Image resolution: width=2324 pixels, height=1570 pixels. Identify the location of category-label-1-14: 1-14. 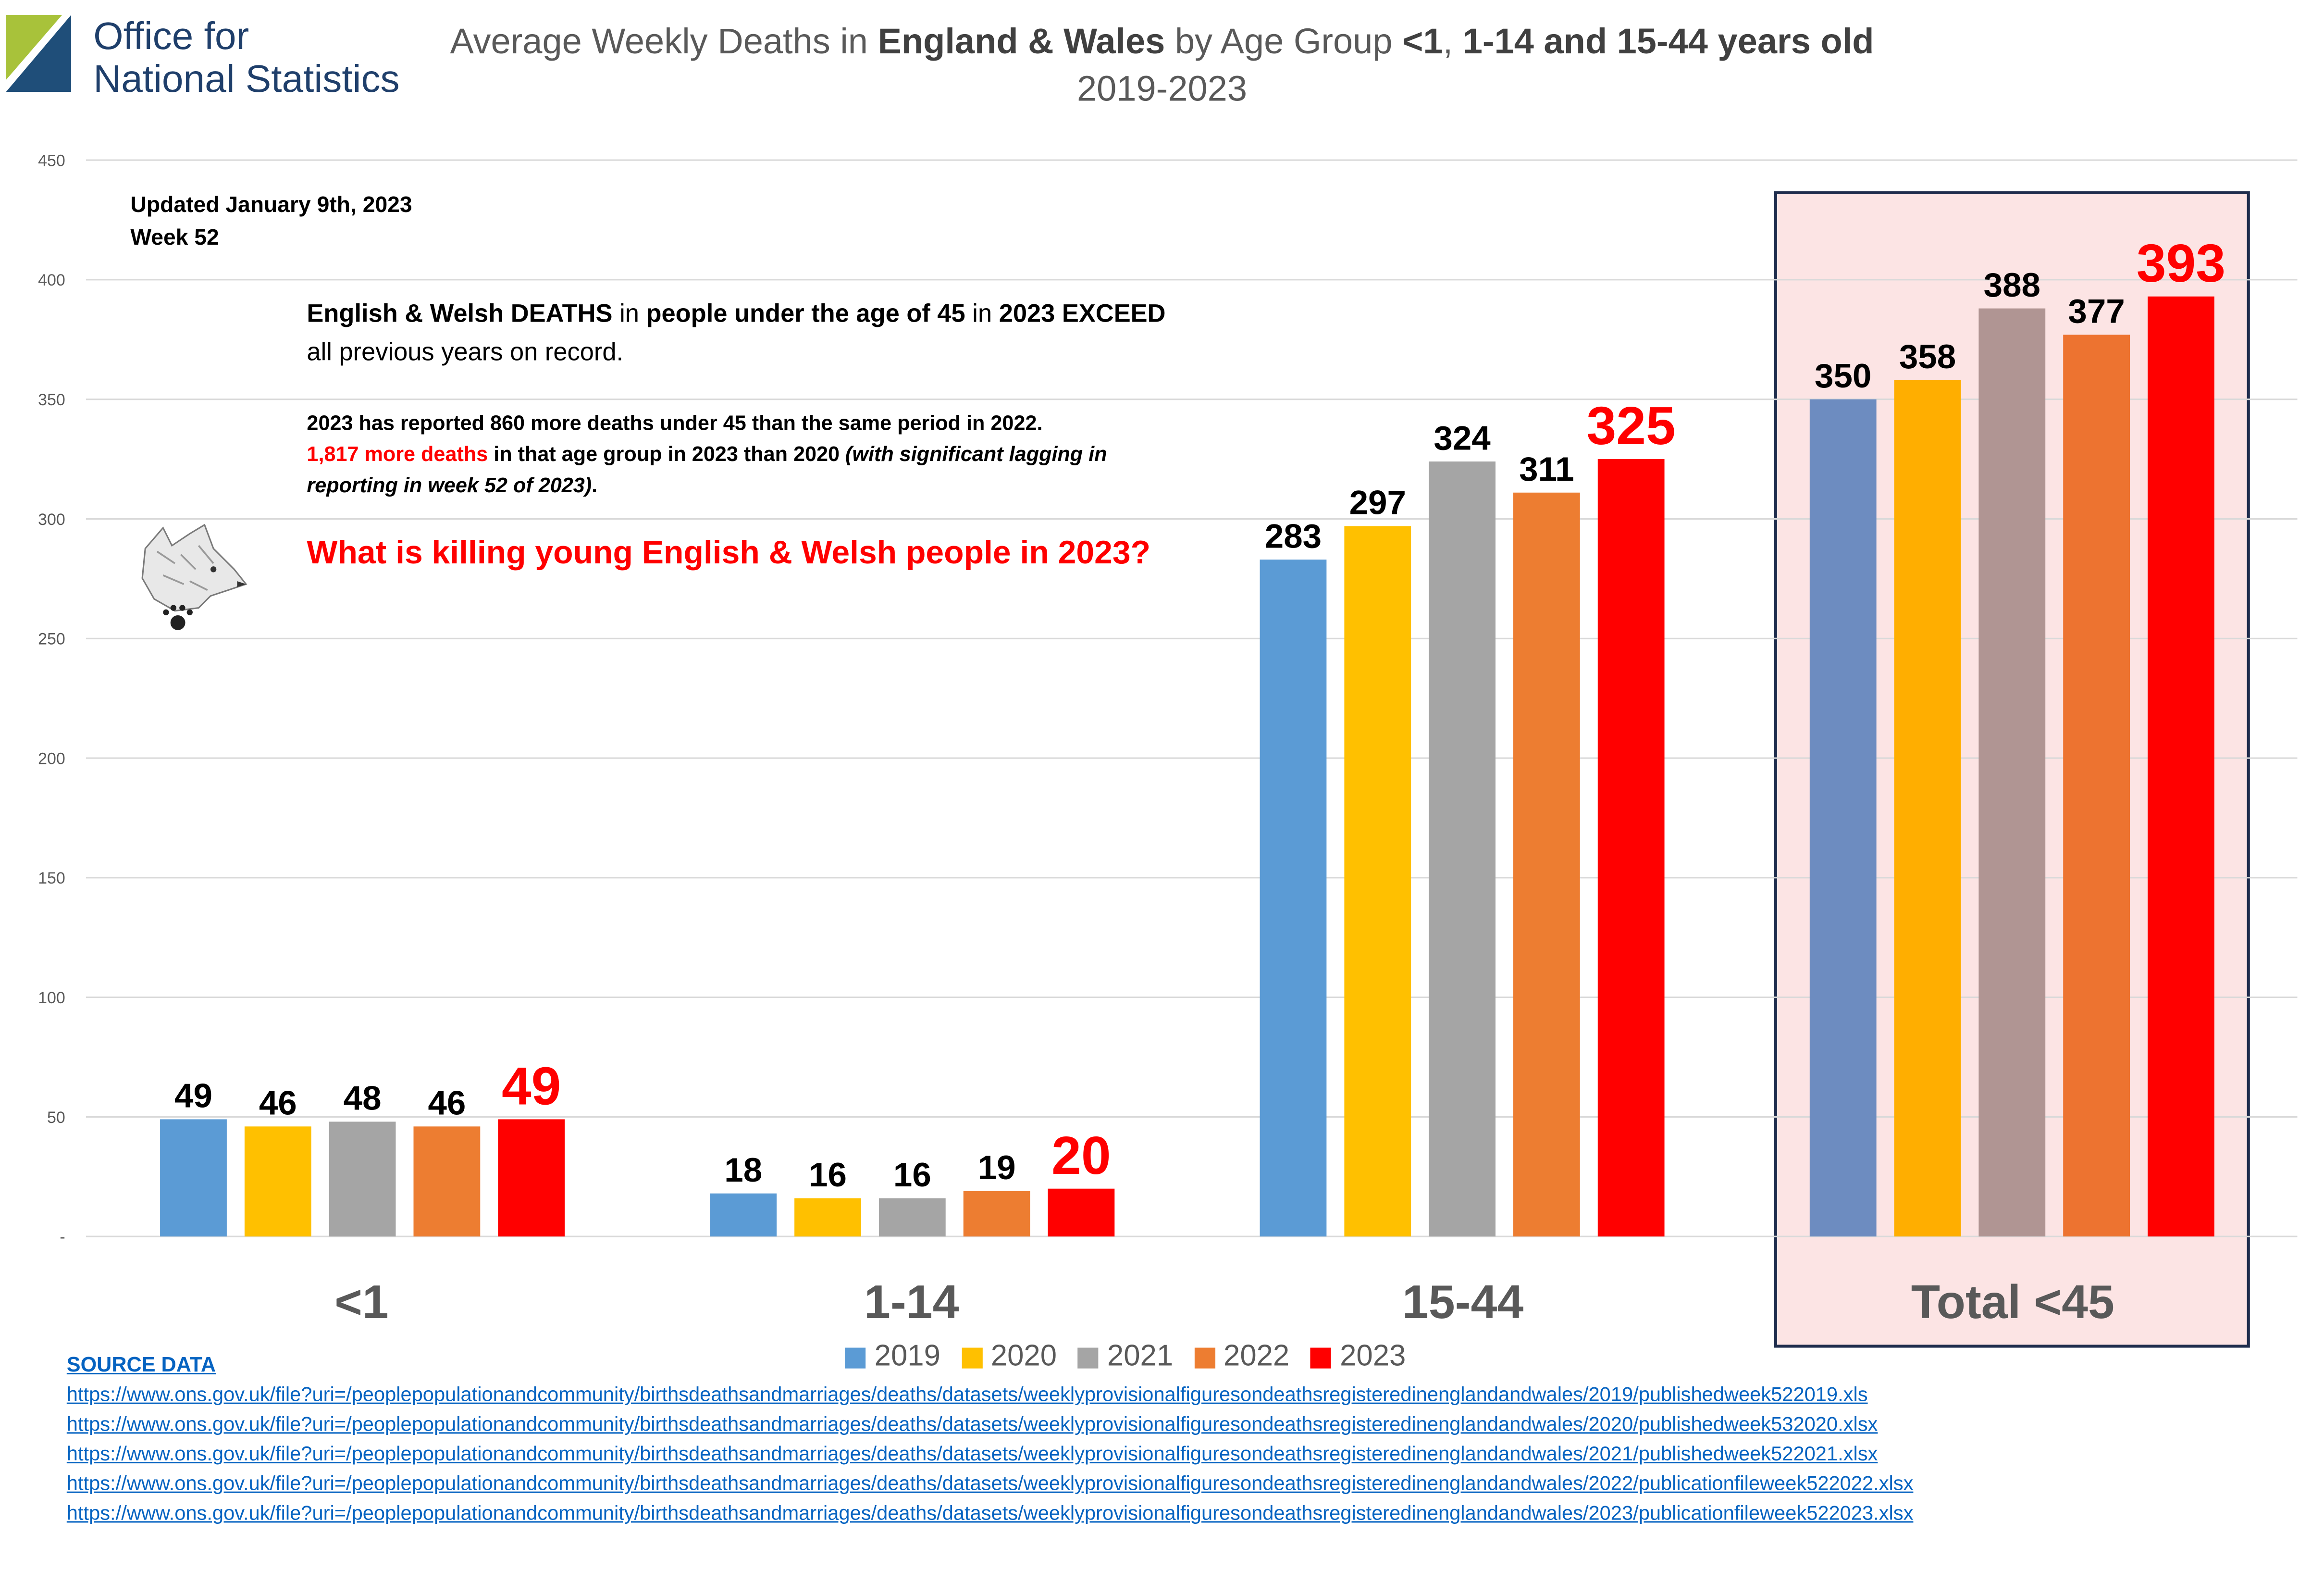
(911, 1302).